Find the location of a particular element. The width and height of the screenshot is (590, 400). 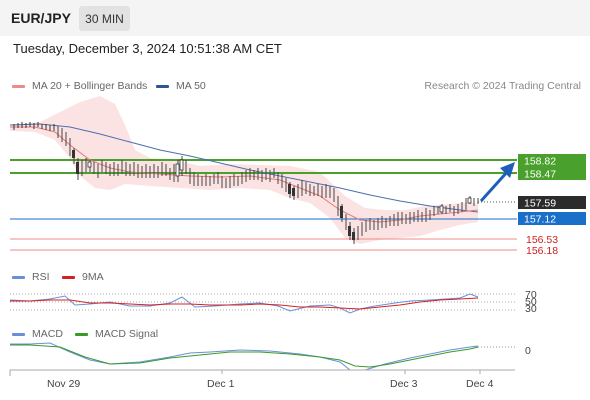

price-label-158-47: 158.47 is located at coordinates (552, 174).